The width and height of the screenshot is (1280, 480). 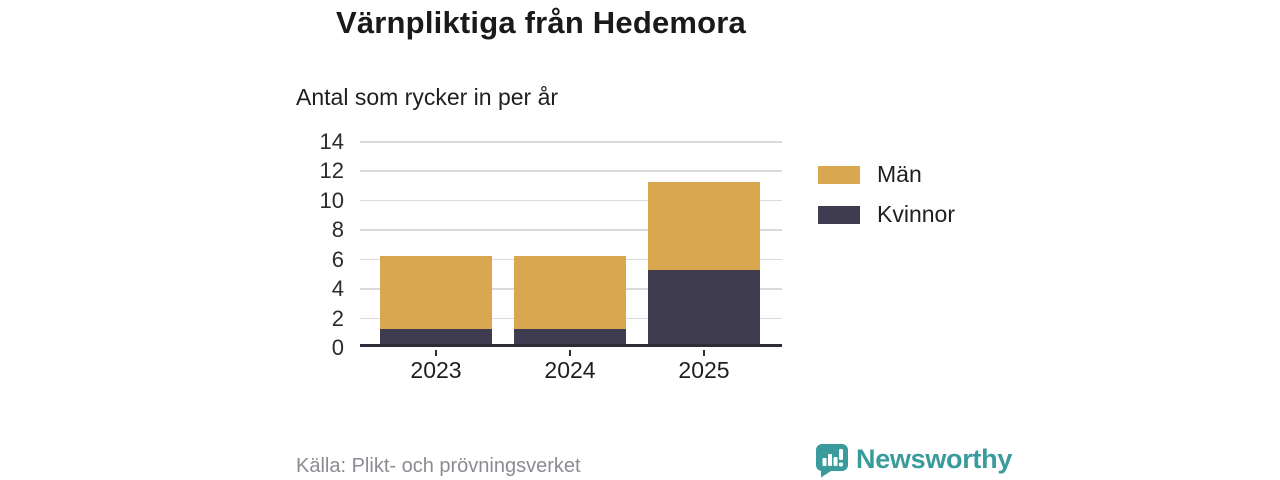 I want to click on newsworthy-icon, so click(x=832, y=461).